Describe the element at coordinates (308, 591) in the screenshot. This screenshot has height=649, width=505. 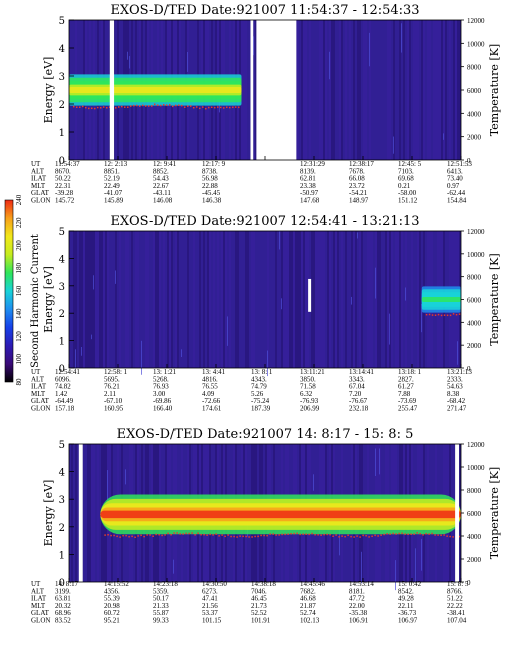
I see `table-cell: 7682.` at that location.